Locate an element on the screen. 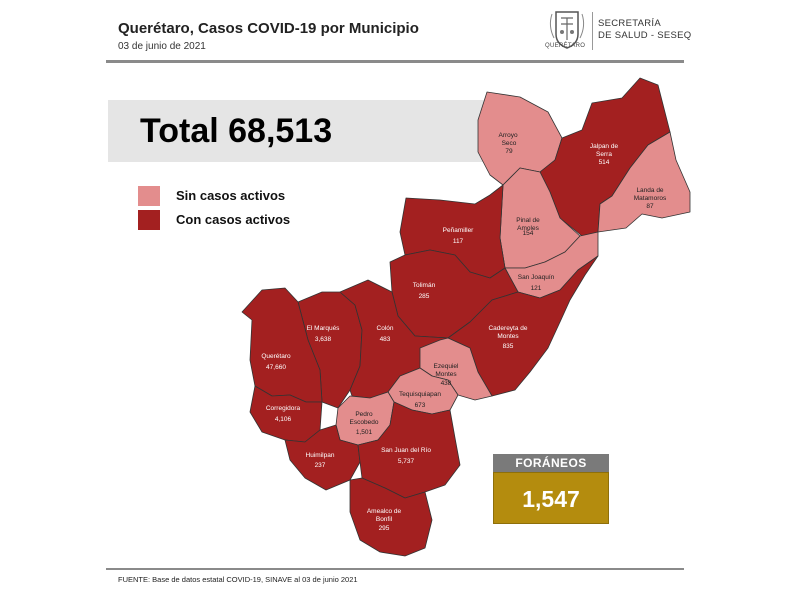  organization-name: SECRETARÍA DE SALUD - SESEQ is located at coordinates (645, 30).